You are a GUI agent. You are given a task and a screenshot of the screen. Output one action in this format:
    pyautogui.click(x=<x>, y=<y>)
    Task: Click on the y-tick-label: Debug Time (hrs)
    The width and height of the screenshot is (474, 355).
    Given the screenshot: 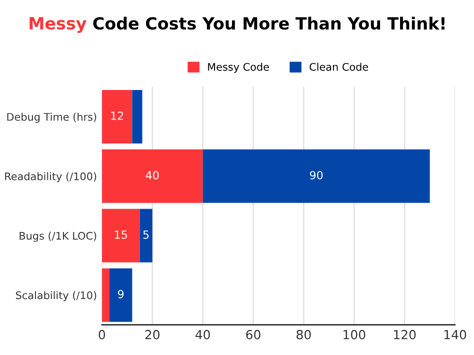 What is the action you would take?
    pyautogui.click(x=51, y=117)
    